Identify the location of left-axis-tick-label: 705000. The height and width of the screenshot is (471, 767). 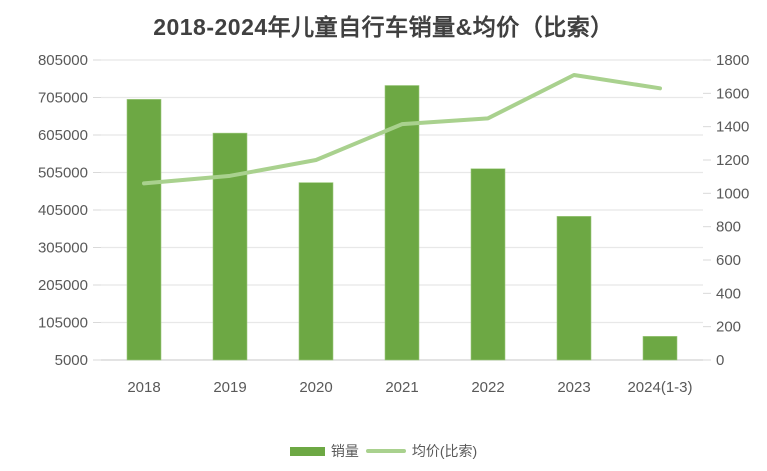
(63, 98).